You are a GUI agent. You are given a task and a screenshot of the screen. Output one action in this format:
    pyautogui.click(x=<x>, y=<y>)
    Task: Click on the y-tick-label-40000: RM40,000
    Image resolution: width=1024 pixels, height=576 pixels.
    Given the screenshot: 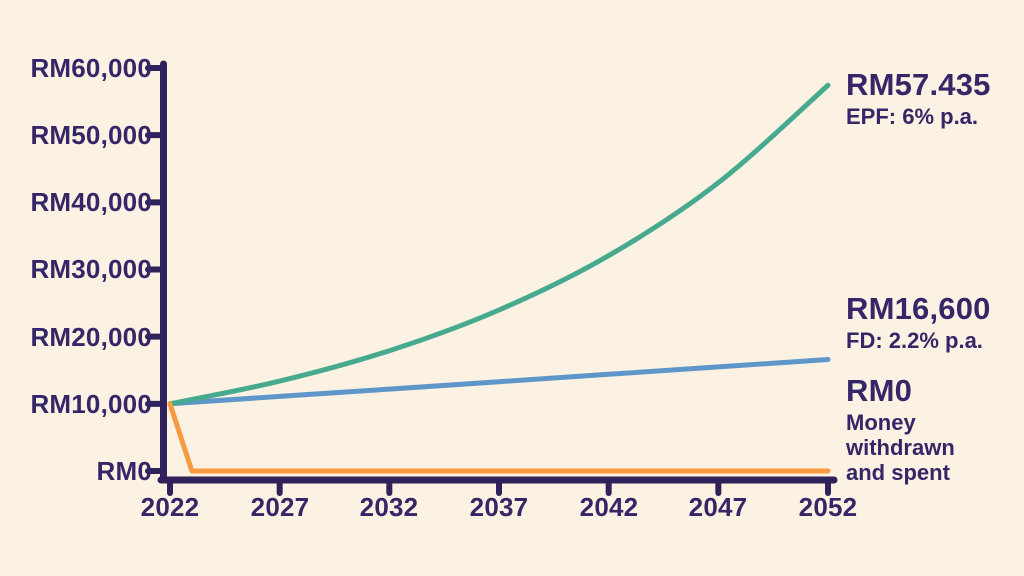 What is the action you would take?
    pyautogui.click(x=91, y=202)
    